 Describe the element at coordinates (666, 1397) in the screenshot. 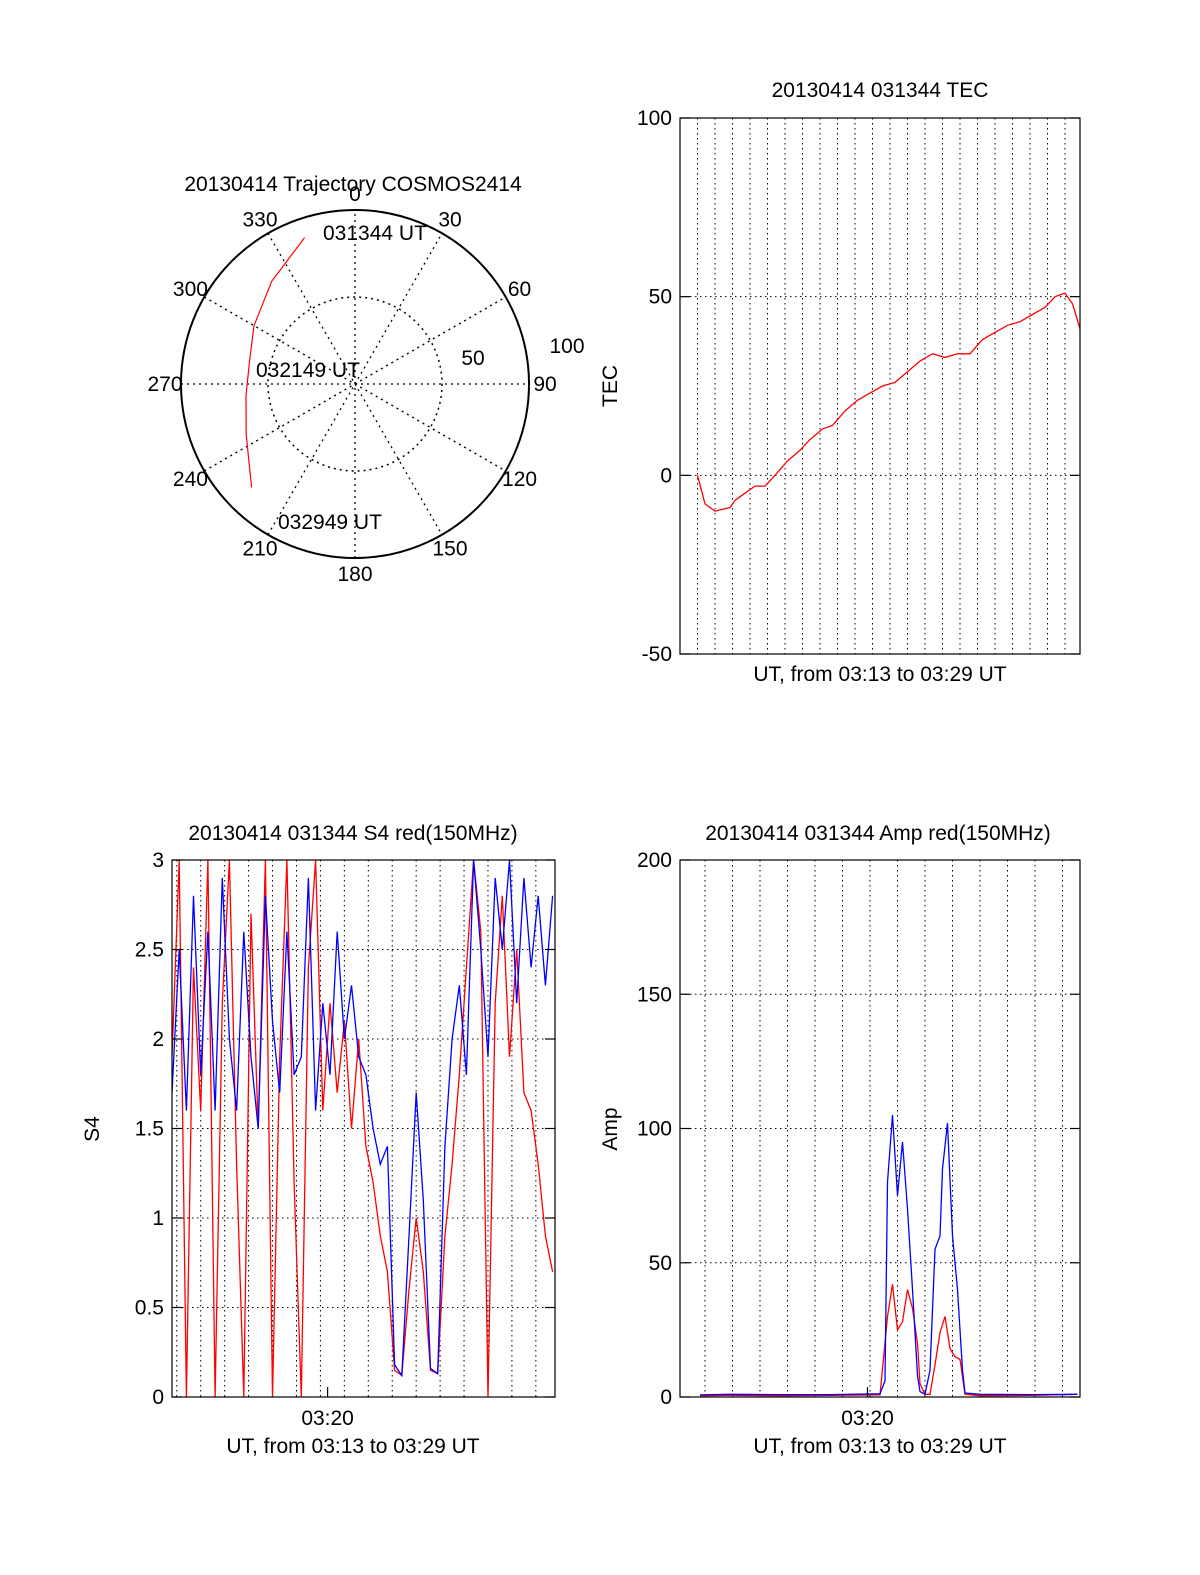

I see `amp-y-tick-label: 0` at that location.